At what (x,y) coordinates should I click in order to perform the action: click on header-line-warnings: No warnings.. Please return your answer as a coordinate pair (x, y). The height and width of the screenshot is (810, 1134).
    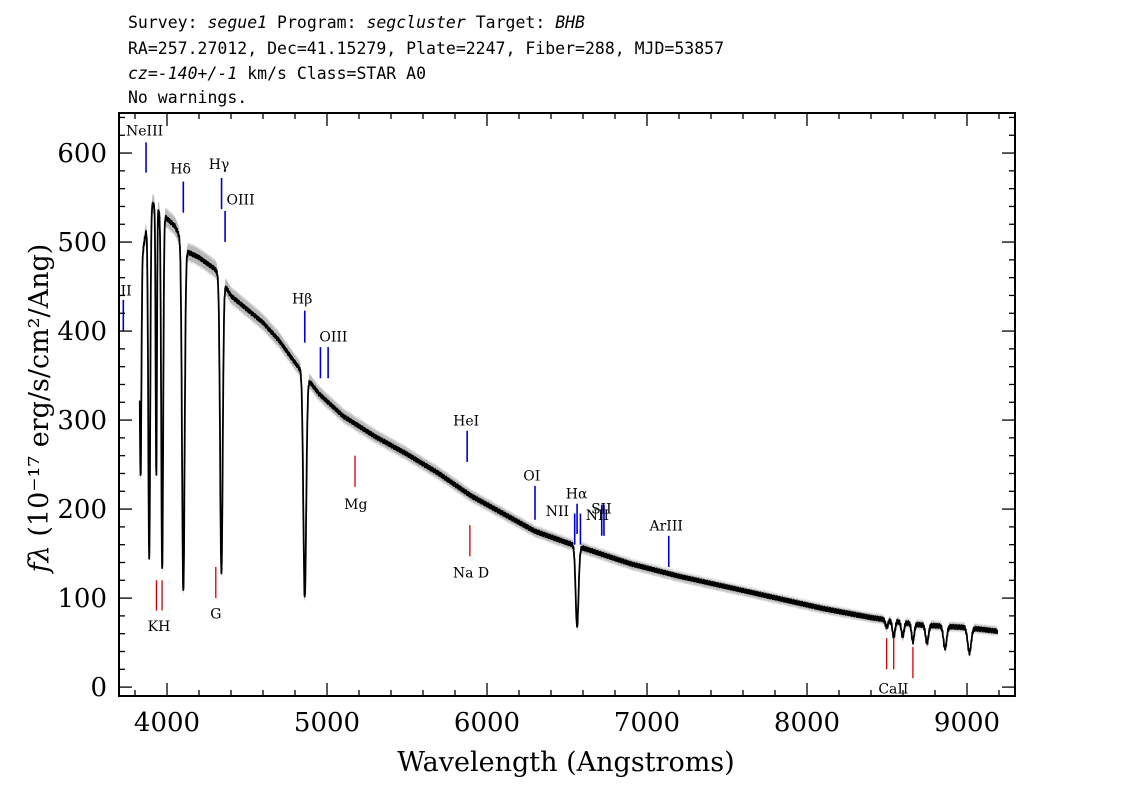
    Looking at the image, I should click on (188, 97).